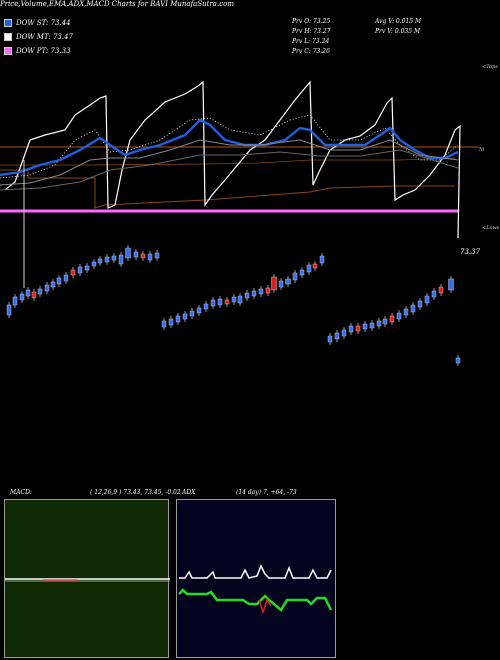 The width and height of the screenshot is (500, 660). What do you see at coordinates (265, 606) in the screenshot?
I see `adx-minus-di-line` at bounding box center [265, 606].